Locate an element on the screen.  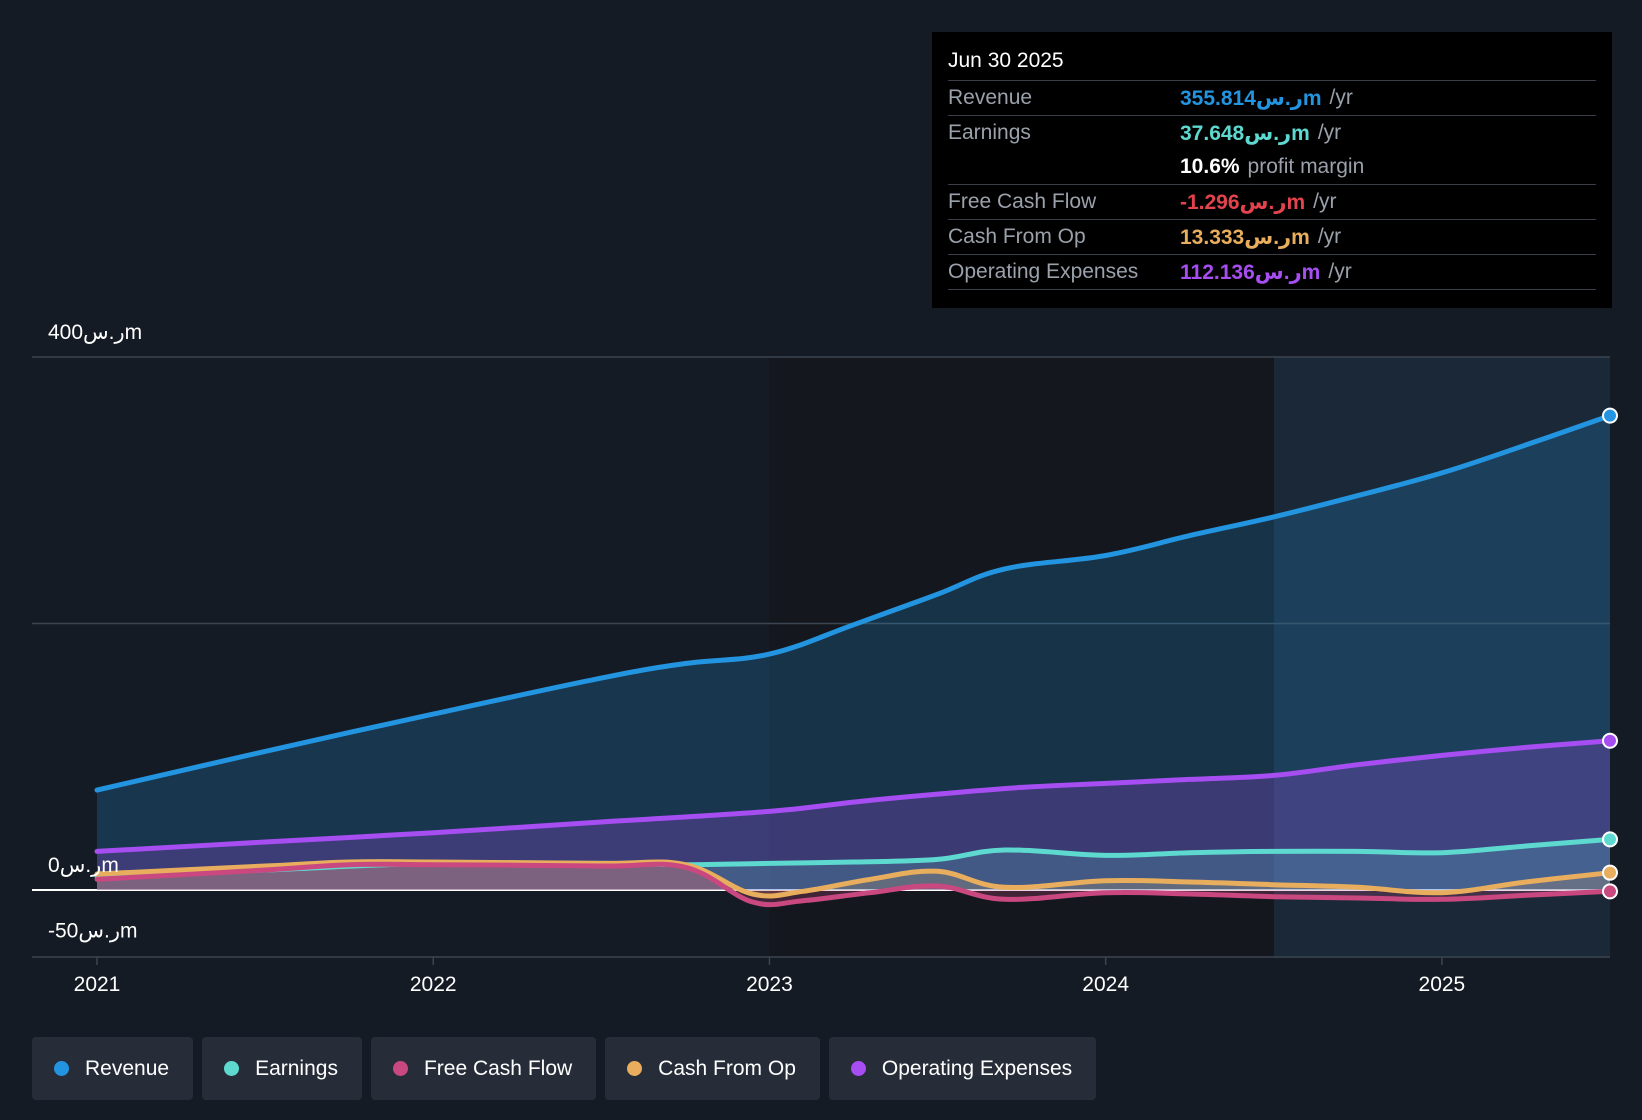
y-axis-labels: 400ر.سm 0ر.سm -50ر.سm is located at coordinates (95, 632).